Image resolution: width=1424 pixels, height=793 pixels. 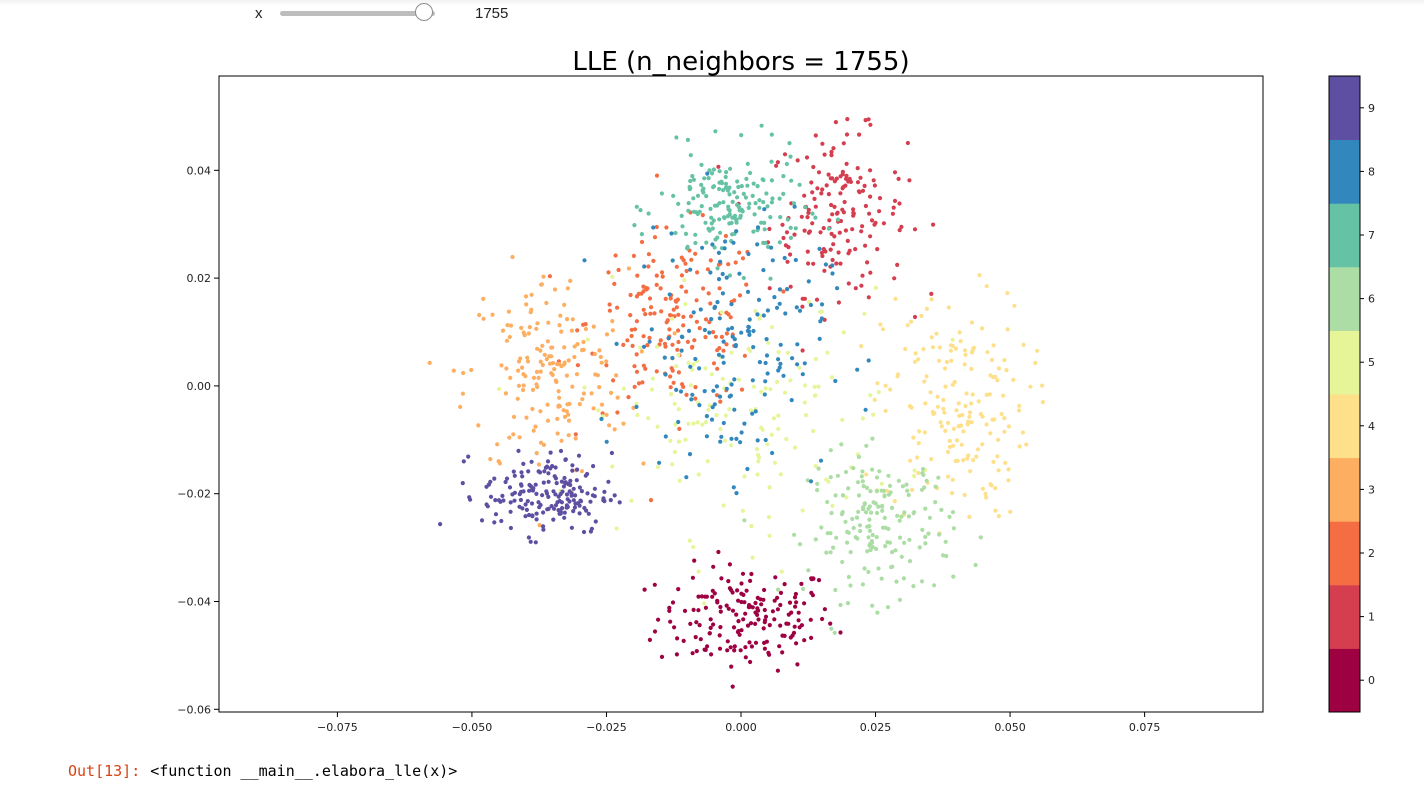 What do you see at coordinates (194, 602) in the screenshot?
I see `y-tick-label: −0.04` at bounding box center [194, 602].